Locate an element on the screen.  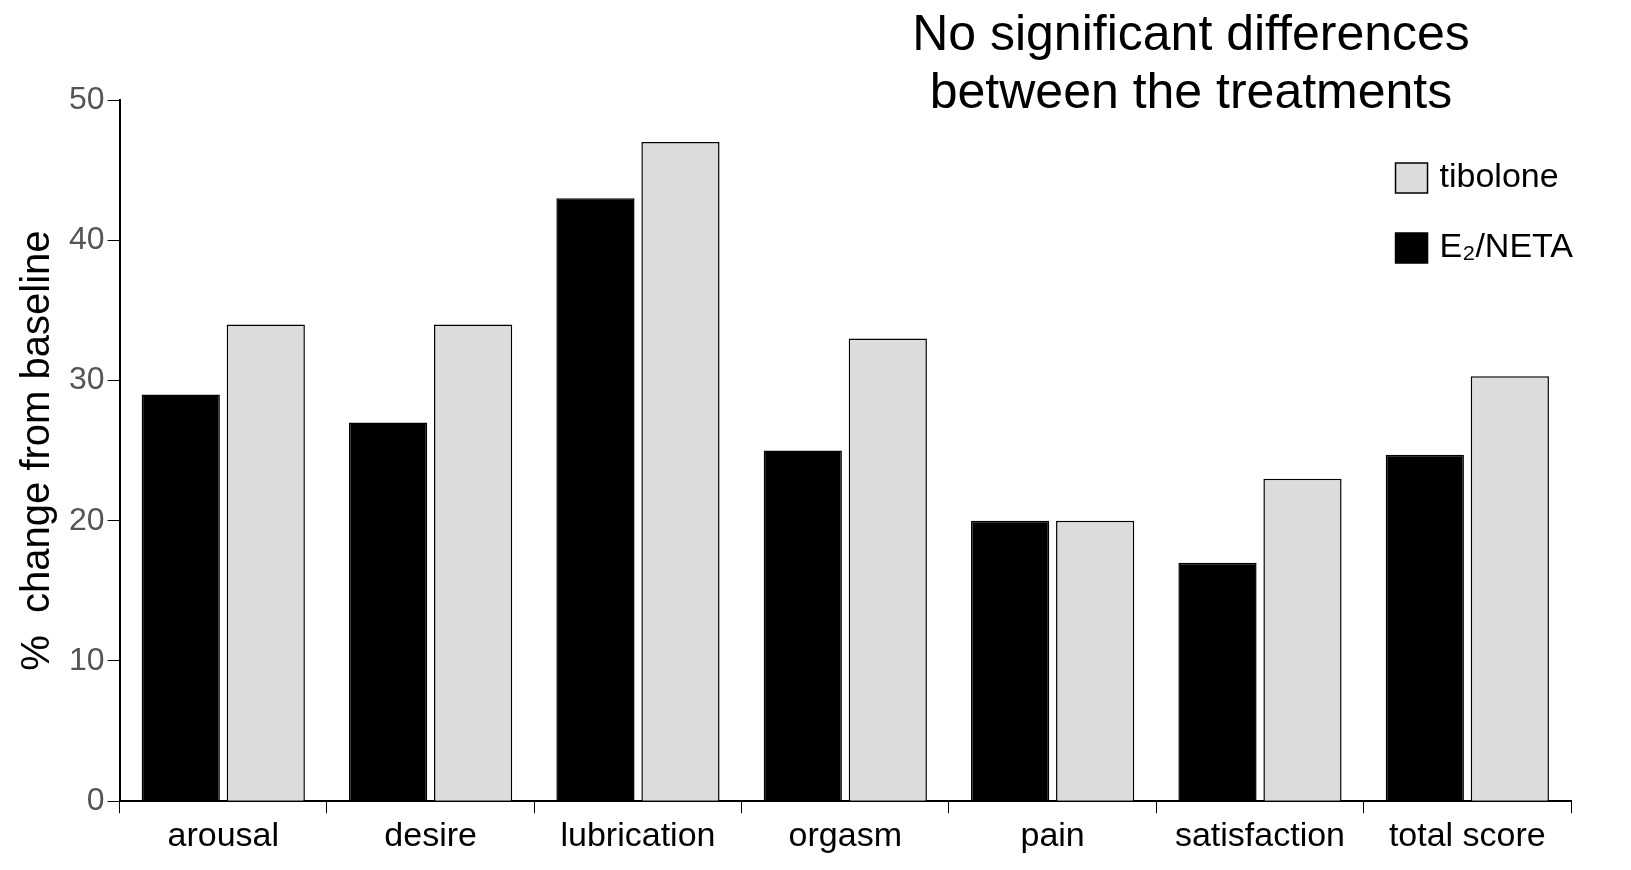
x-tick-label: pain is located at coordinates (1052, 833).